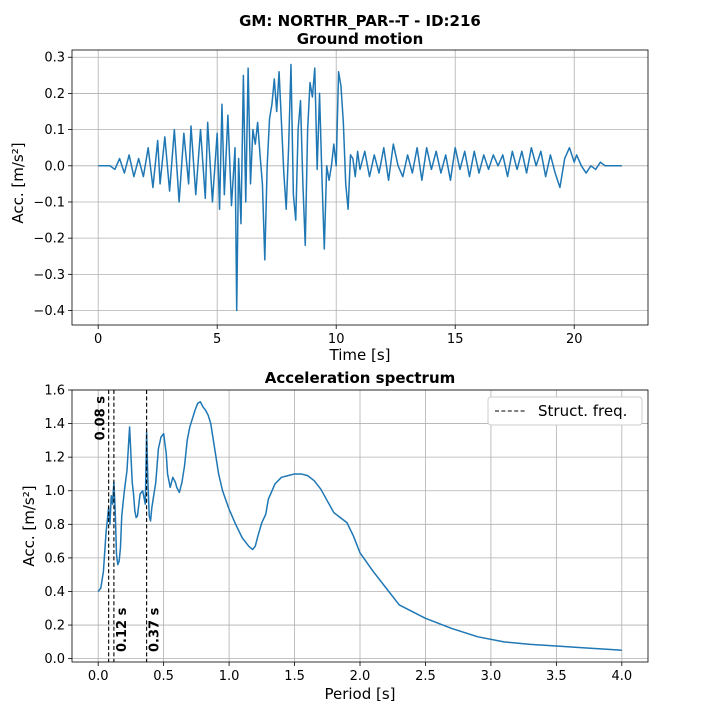 Image resolution: width=720 pixels, height=720 pixels. I want to click on struct-freq-label: 0.37 s, so click(155, 629).